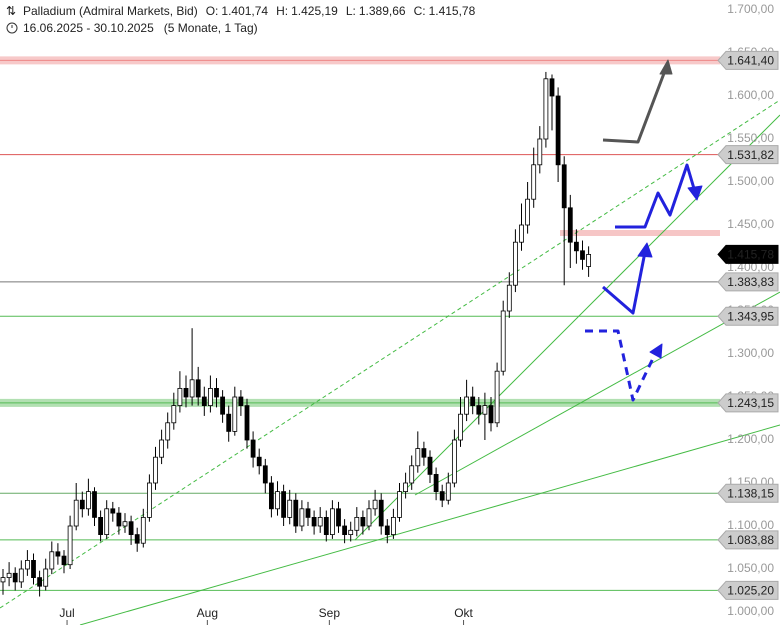 This screenshot has width=780, height=625. Describe the element at coordinates (750, 138) in the screenshot. I see `y-tick-label: 1.550,00` at that location.